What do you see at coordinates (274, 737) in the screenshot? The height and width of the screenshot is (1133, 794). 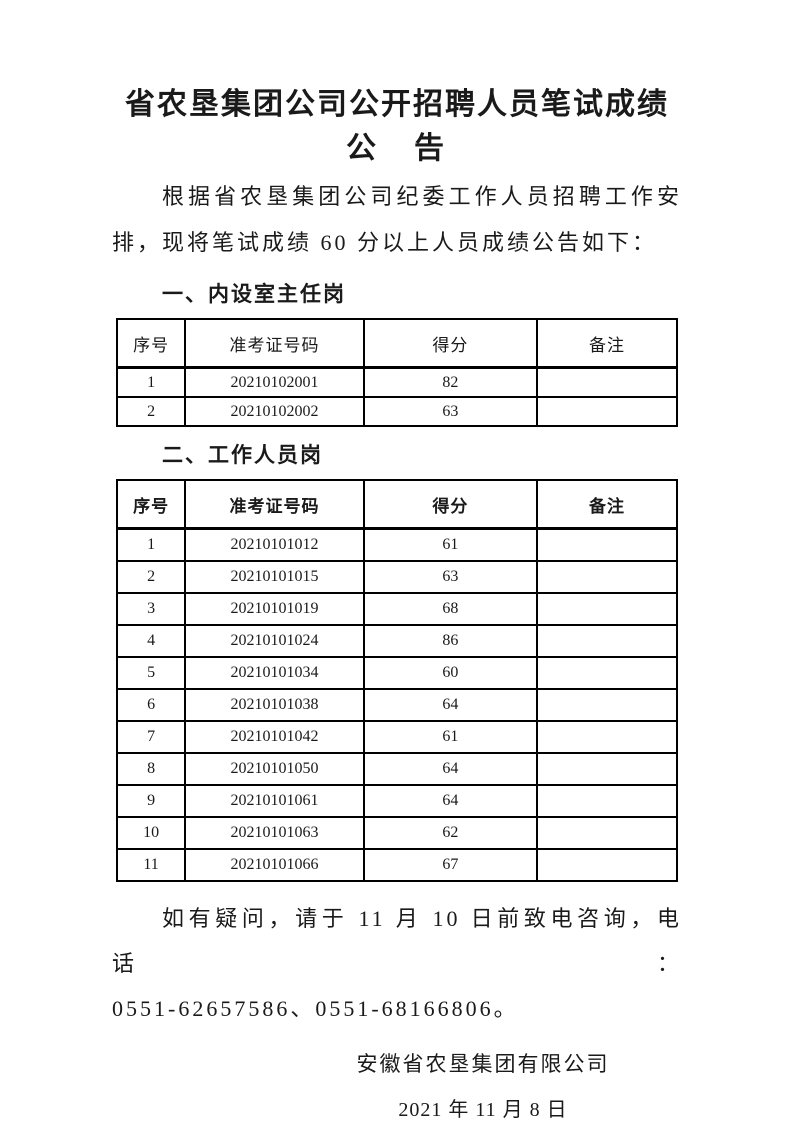 I see `table-cell: 20210101042` at bounding box center [274, 737].